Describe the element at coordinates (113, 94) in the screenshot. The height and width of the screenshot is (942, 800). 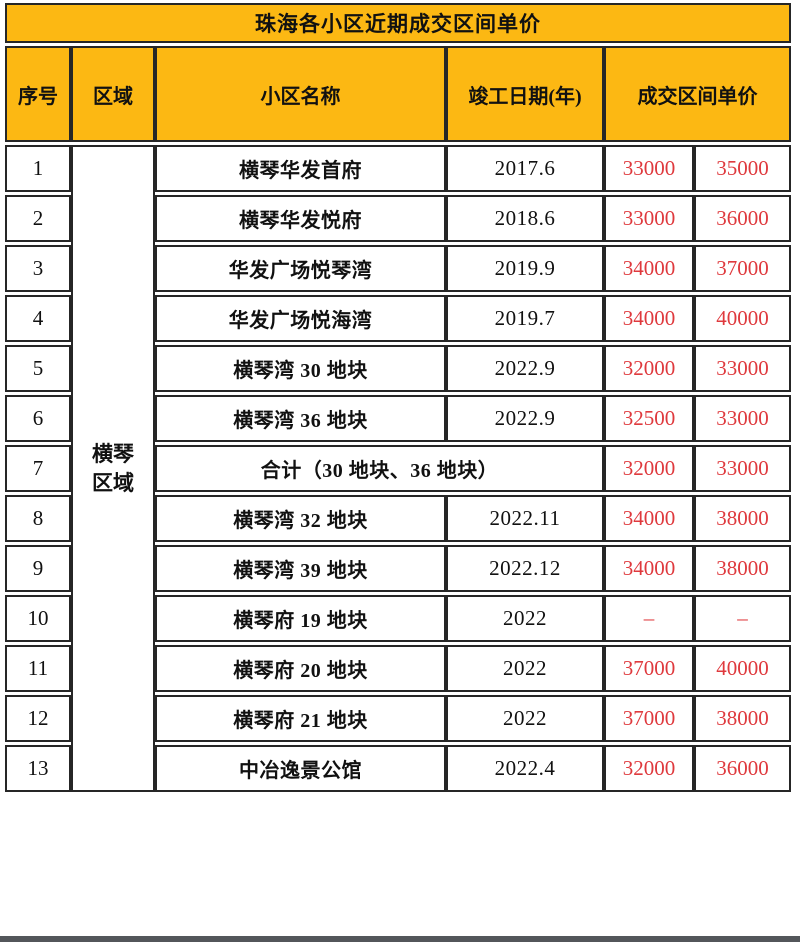
I see `col-header-region: 区域` at that location.